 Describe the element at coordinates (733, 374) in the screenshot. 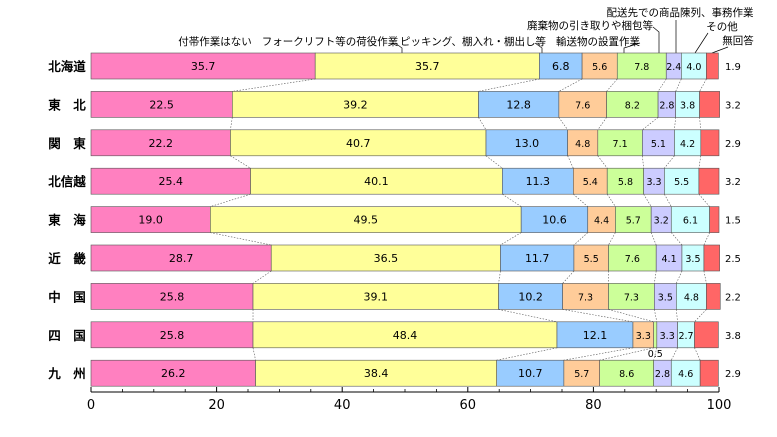

I see `data-label: 2.9` at that location.